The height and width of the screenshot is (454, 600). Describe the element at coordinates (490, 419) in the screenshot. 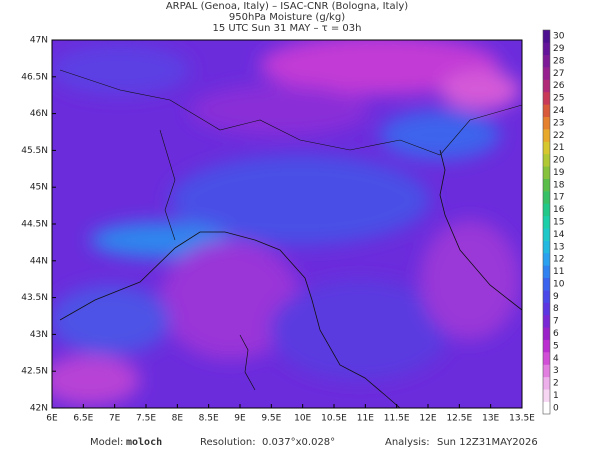

I see `lon-label: 13E` at that location.